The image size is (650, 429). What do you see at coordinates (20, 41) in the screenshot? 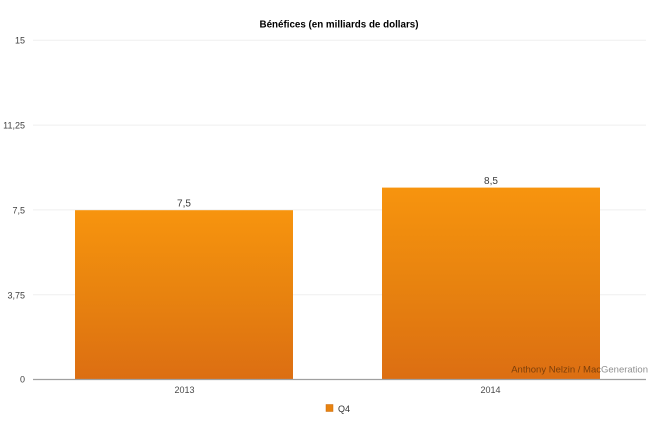
I see `svg-text: 15` at bounding box center [20, 41].